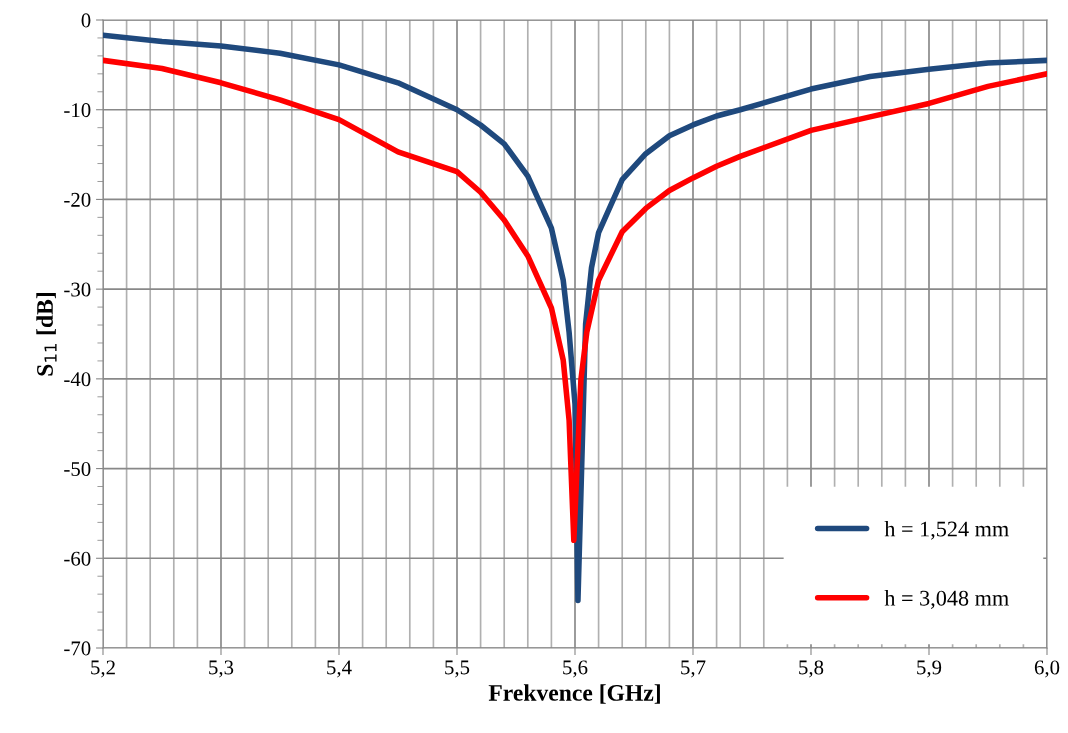  Describe the element at coordinates (221, 669) in the screenshot. I see `x-tick-label: 5,3` at that location.